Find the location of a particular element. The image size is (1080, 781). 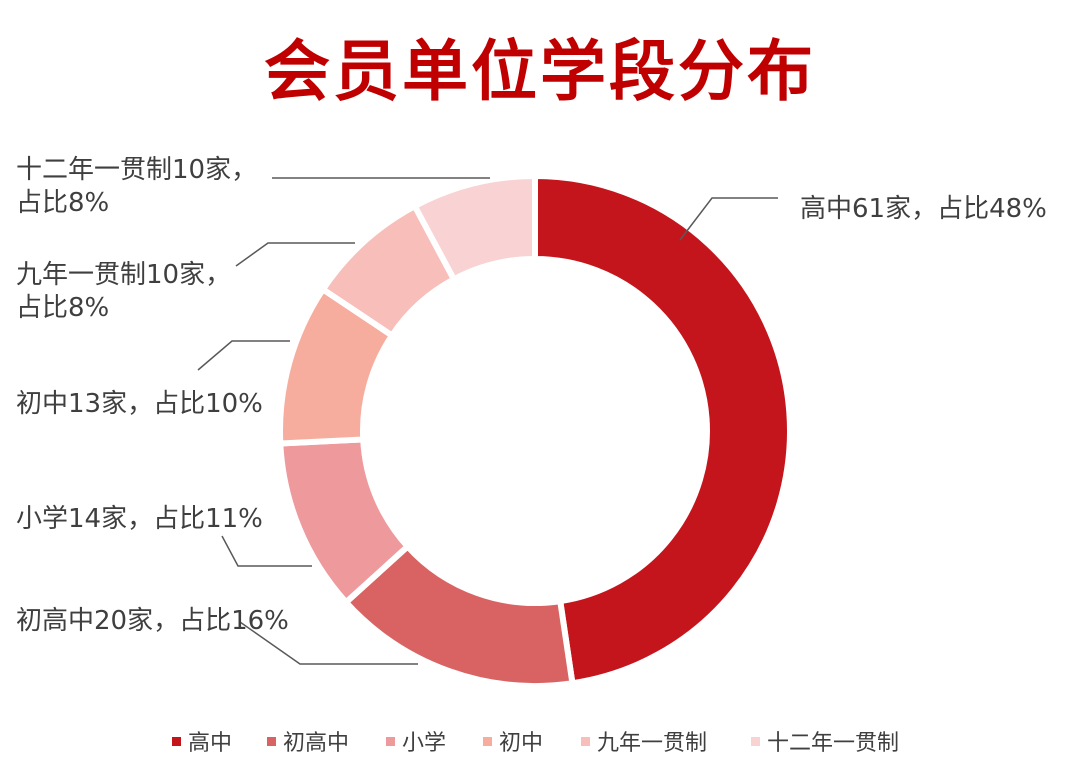

legend-label-2: 初高中 is located at coordinates (316, 743).